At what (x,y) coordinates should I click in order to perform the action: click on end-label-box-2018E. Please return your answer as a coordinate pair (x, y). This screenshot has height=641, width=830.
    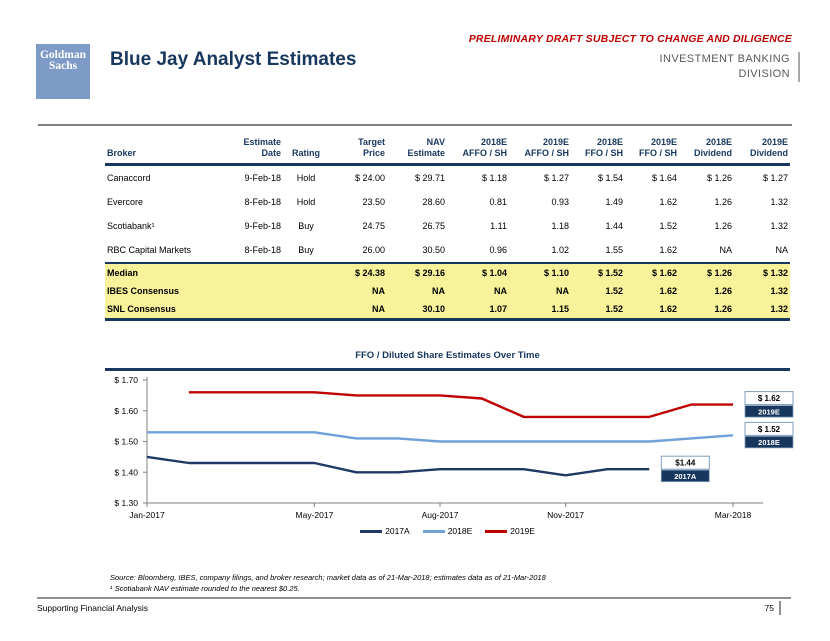
    Looking at the image, I should click on (769, 428).